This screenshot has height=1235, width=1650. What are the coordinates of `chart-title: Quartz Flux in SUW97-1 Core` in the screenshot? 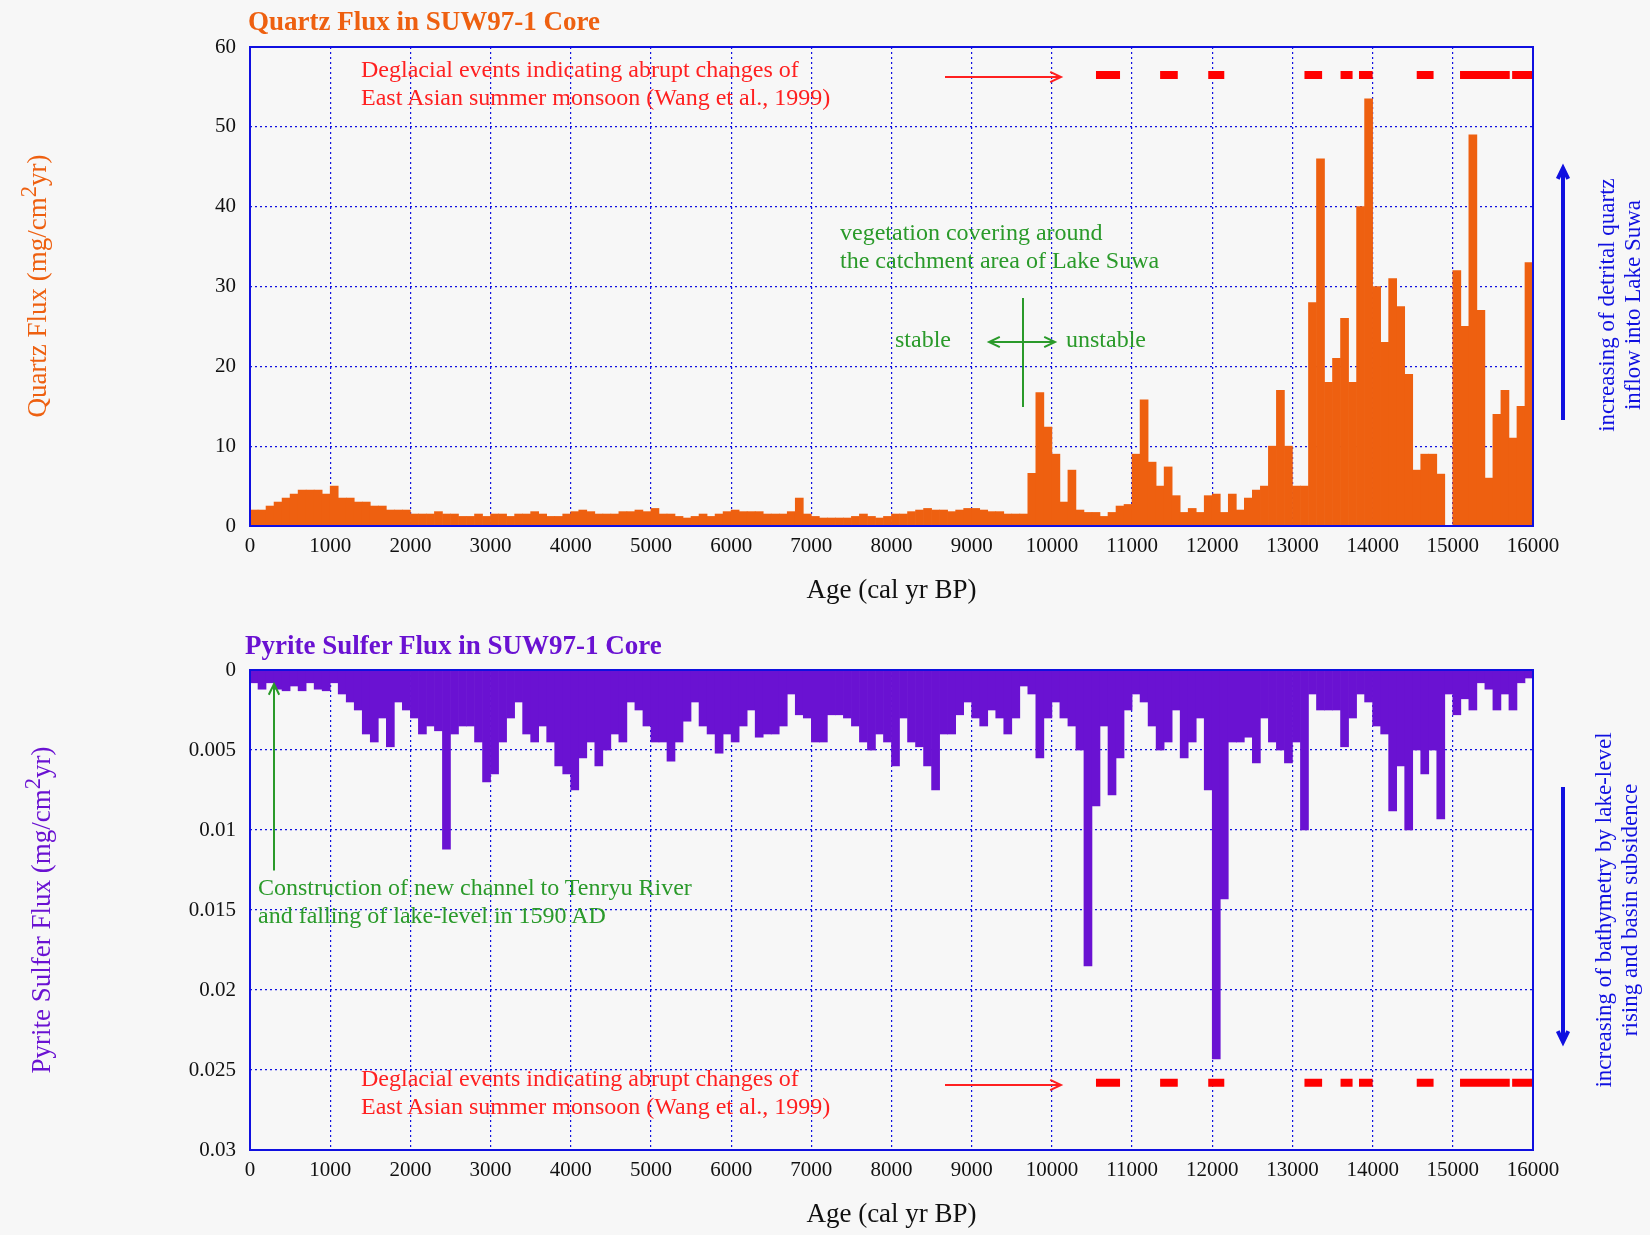 It's located at (424, 22).